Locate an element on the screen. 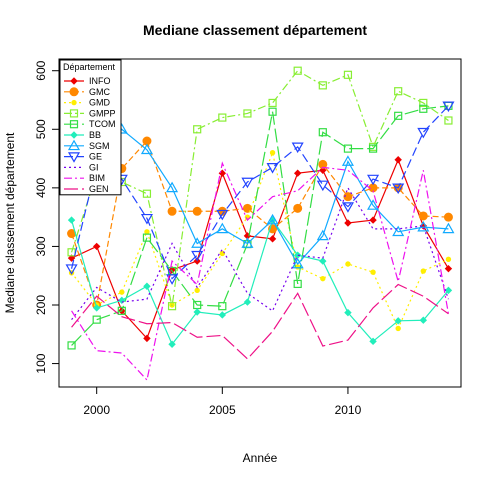 This screenshot has height=480, width=480. series-line is located at coordinates (260, 321).